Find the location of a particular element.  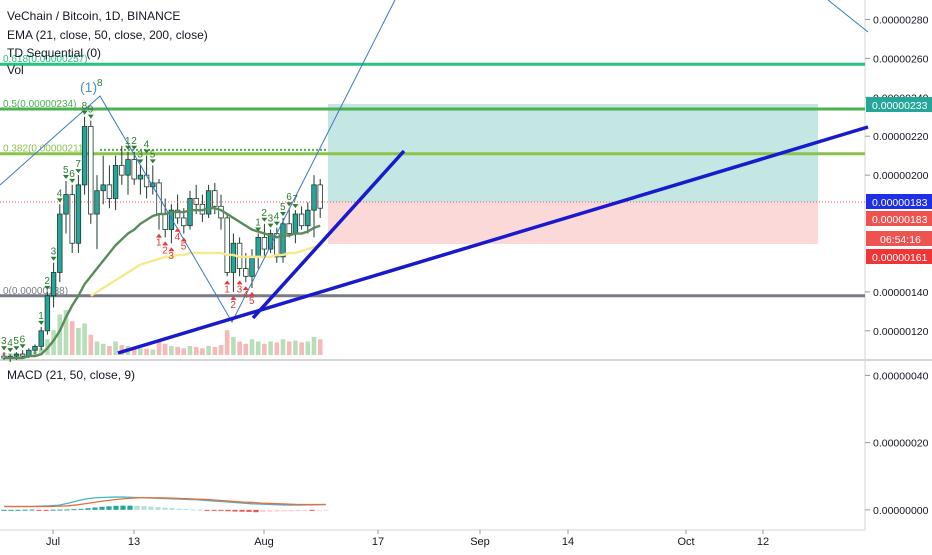

macd-tick-label: 0.00000020 is located at coordinates (901, 444).